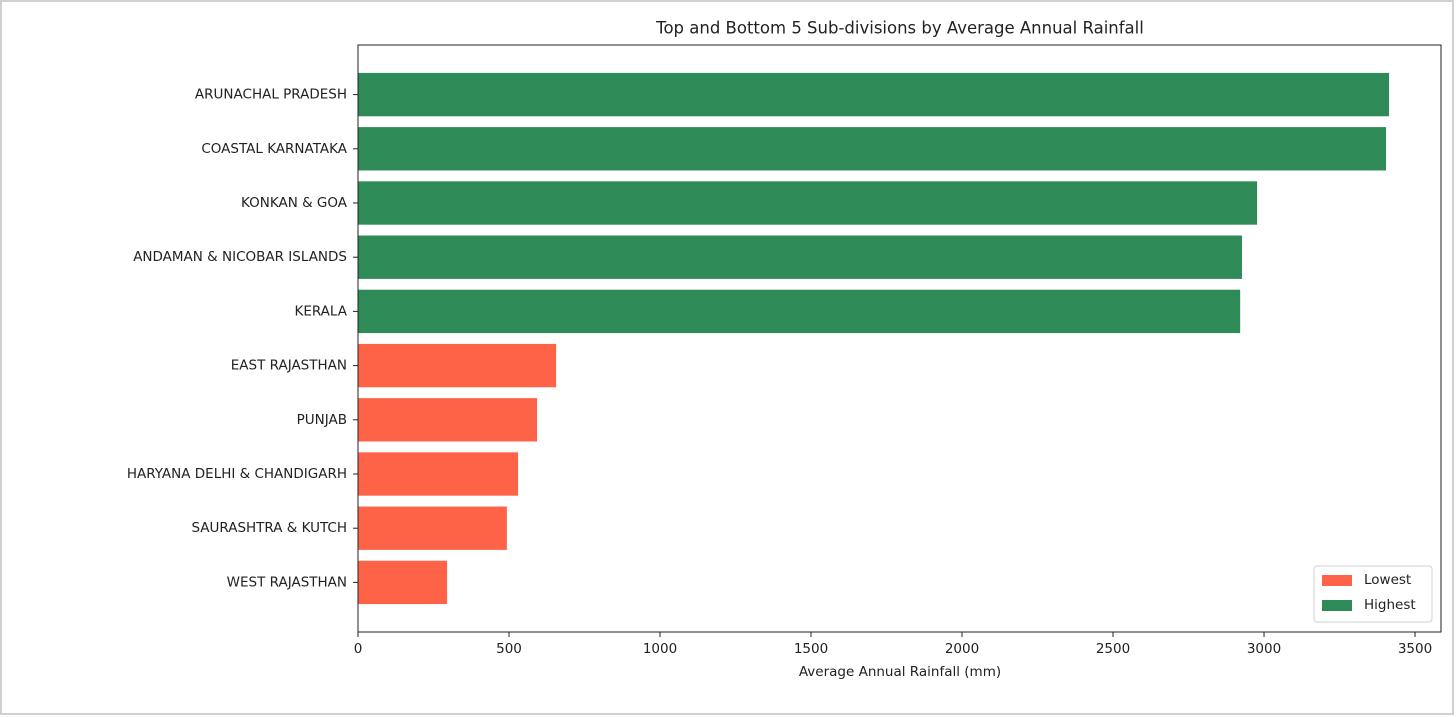 The image size is (1456, 717). I want to click on y-tick-label: WEST RAJASTHAN, so click(287, 582).